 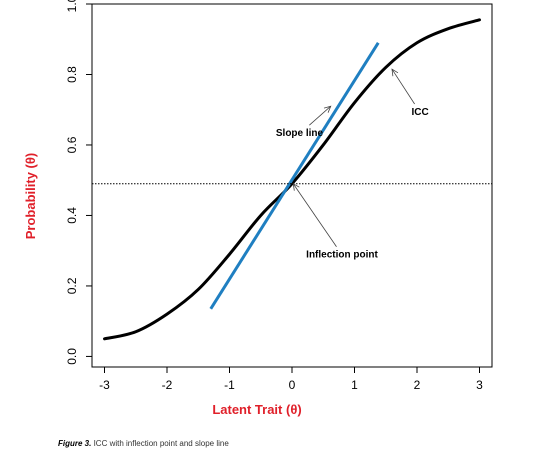 I want to click on y-tick-label: 0.8, so click(x=72, y=74).